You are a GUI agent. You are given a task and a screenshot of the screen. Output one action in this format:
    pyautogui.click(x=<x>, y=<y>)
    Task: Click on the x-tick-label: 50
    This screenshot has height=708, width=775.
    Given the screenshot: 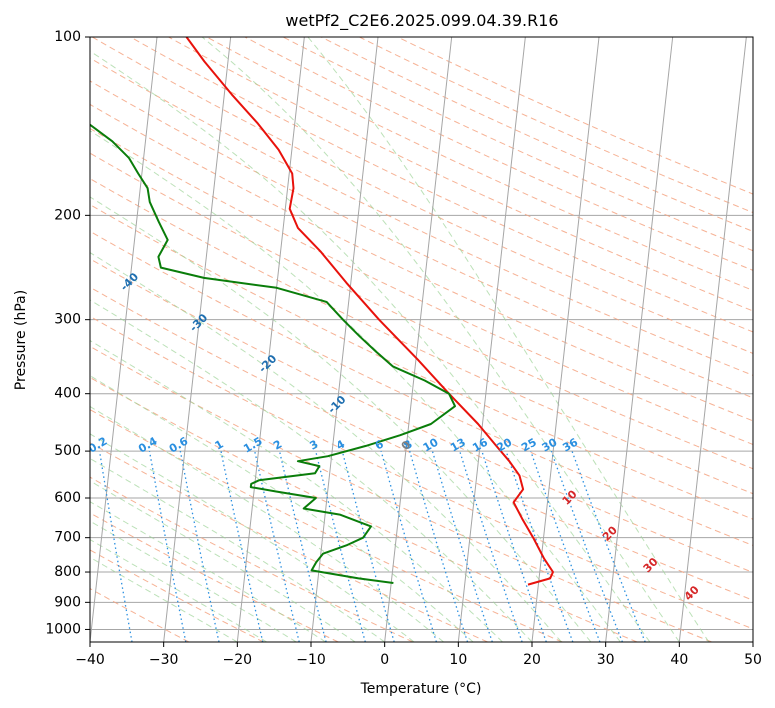 What is the action you would take?
    pyautogui.click(x=753, y=660)
    